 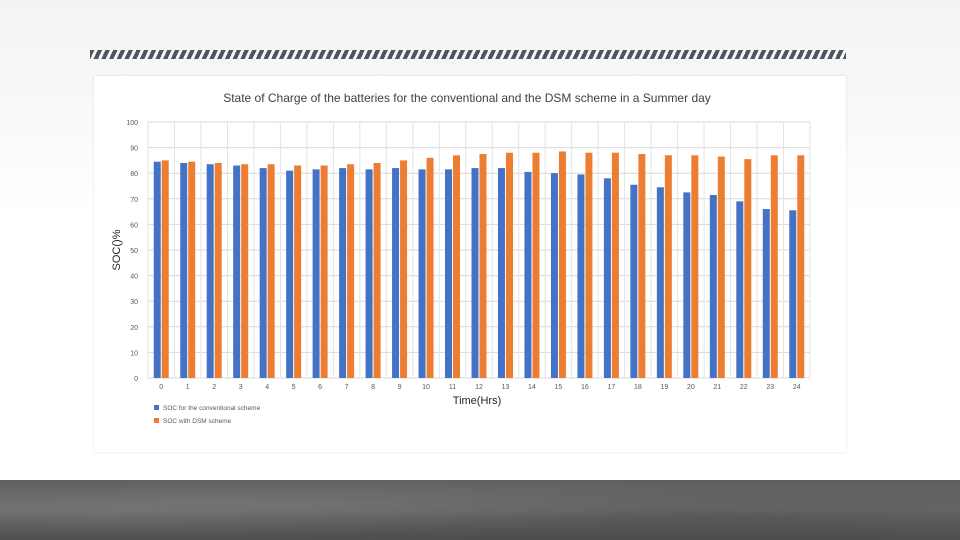 I want to click on x-tick-label: 6, so click(x=320, y=387).